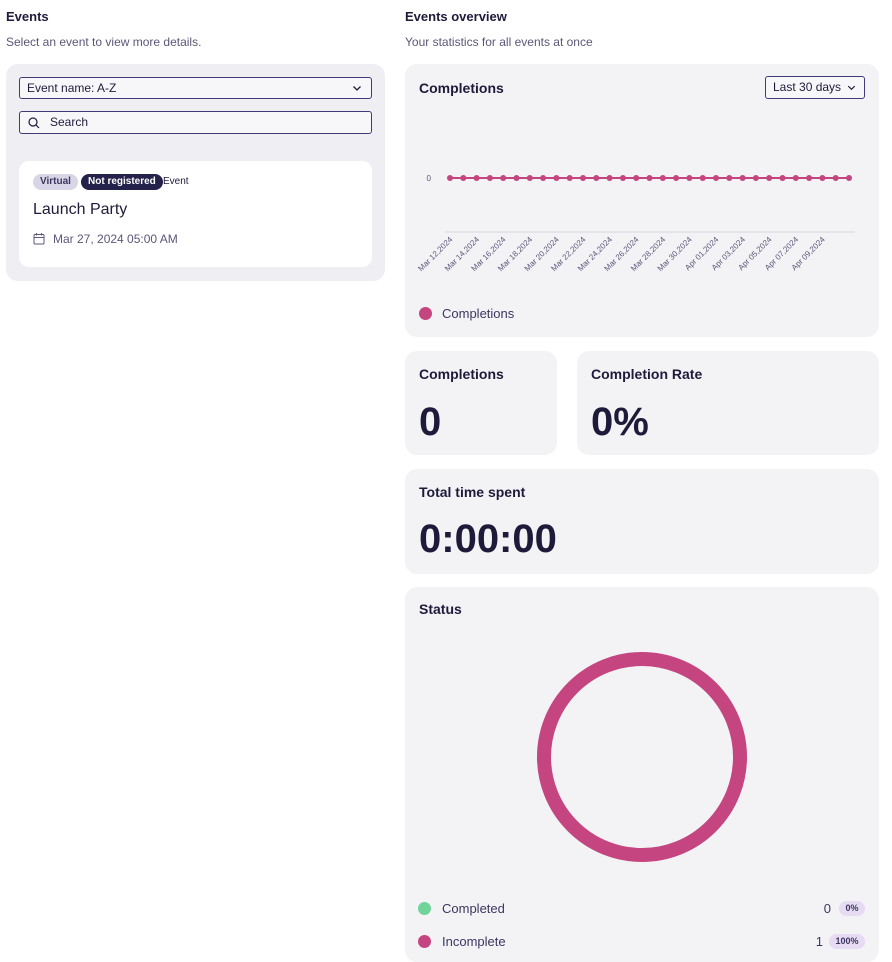  I want to click on date-range-value: Last 30 days, so click(807, 87).